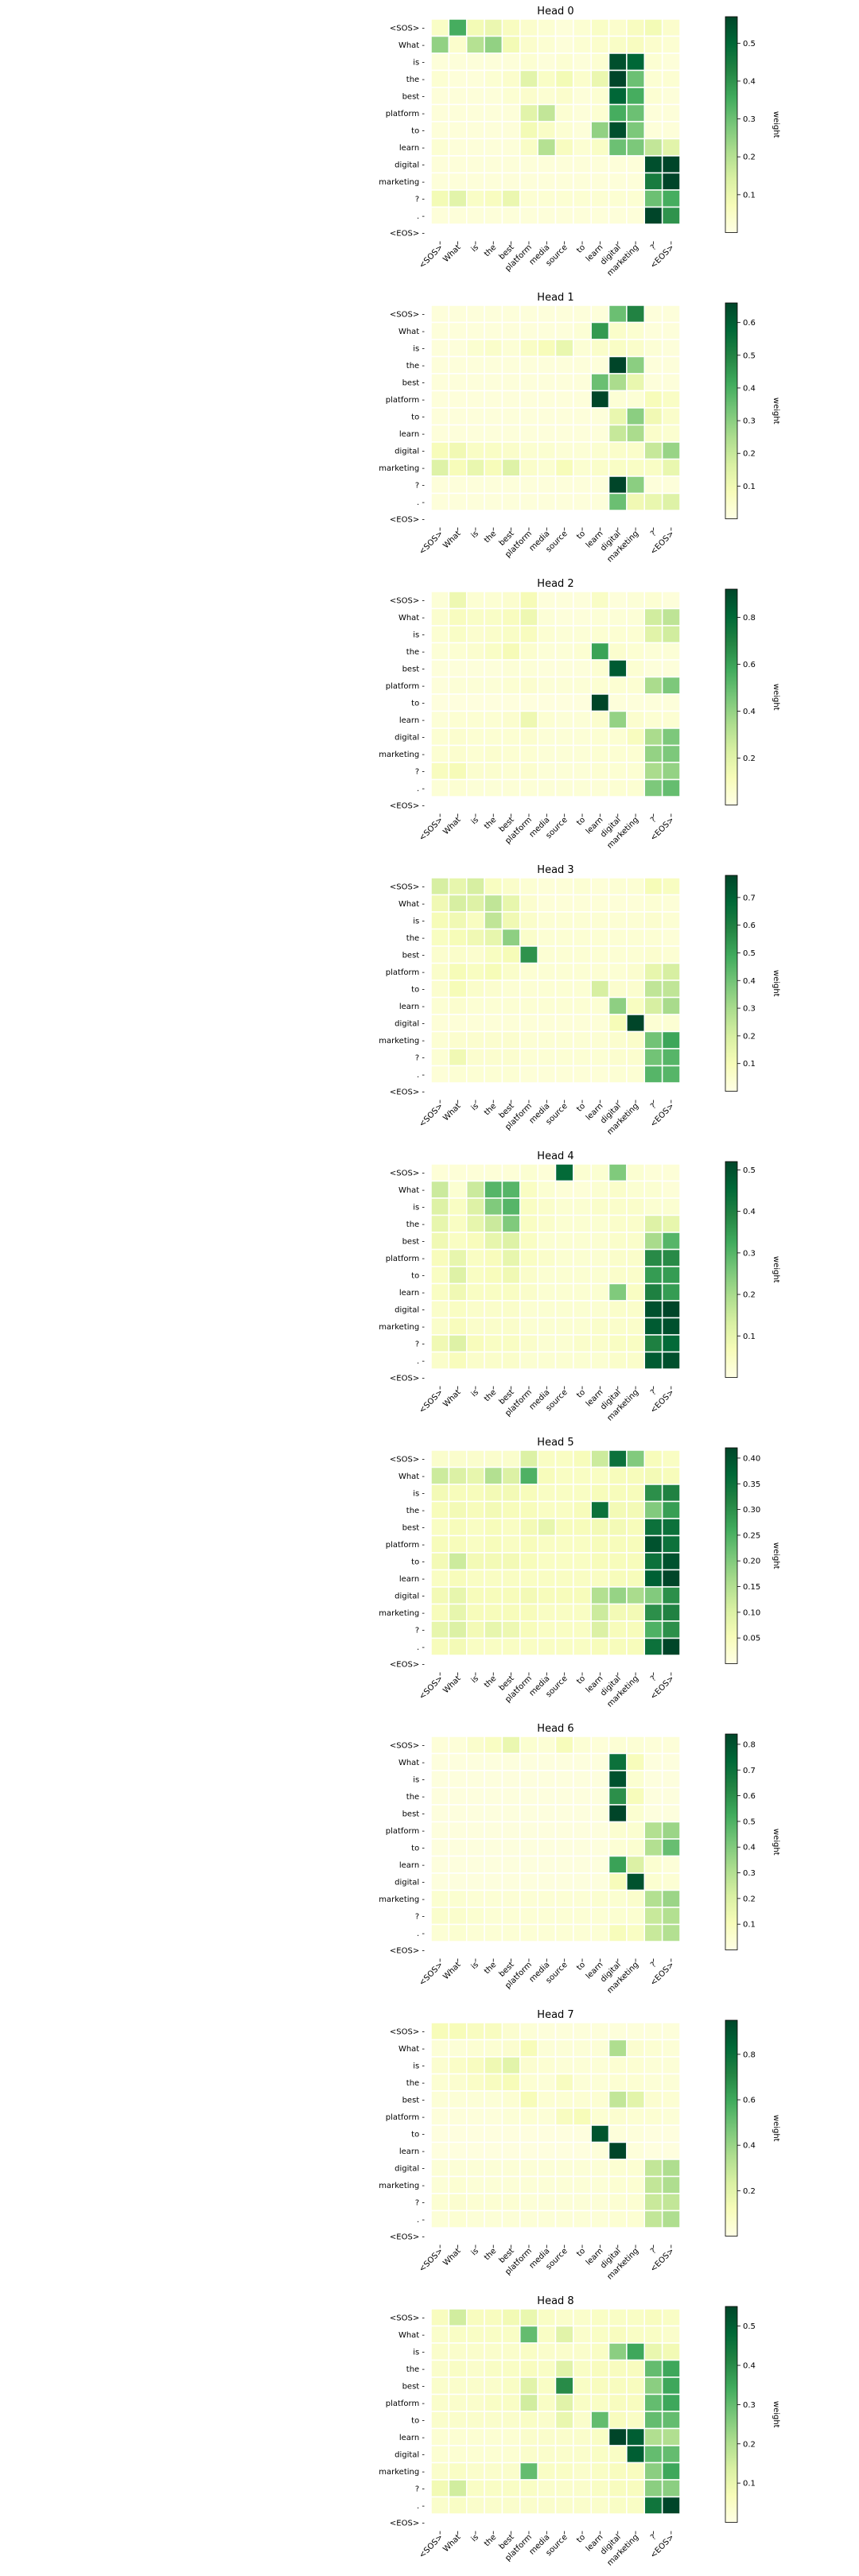 The width and height of the screenshot is (859, 2576). Describe the element at coordinates (581, 1680) in the screenshot. I see `col-tick-label: to` at that location.